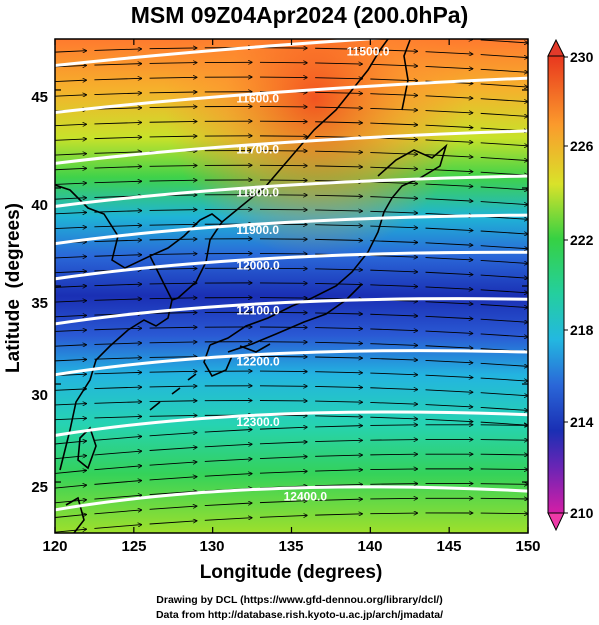  I want to click on contour-label: 11600.0, so click(257, 99).